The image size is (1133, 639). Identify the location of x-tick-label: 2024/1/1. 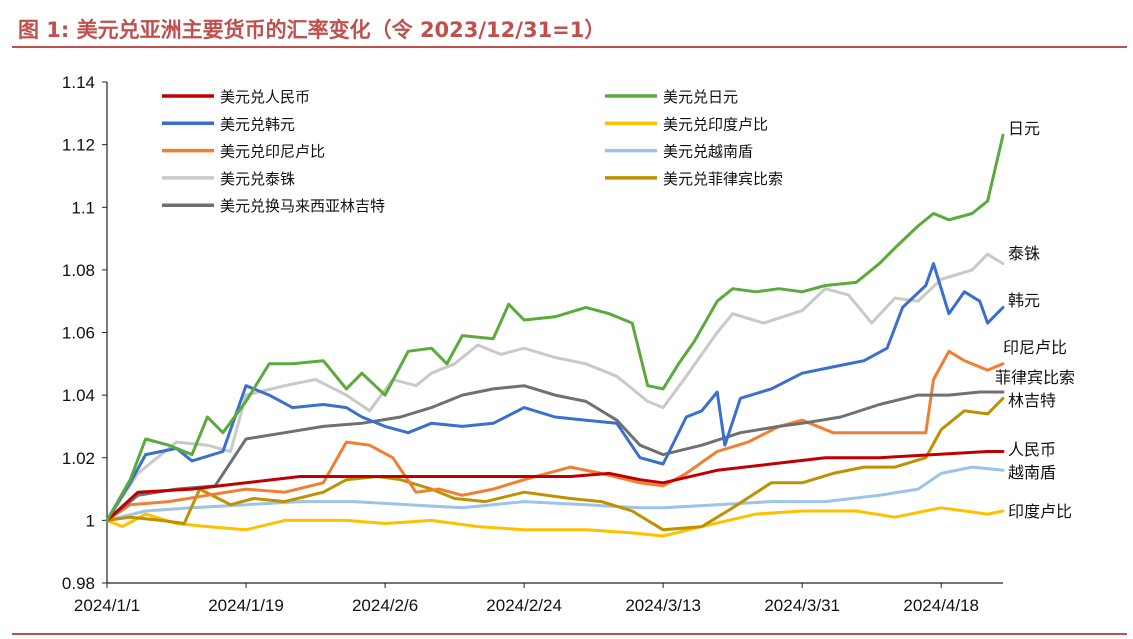
(107, 605).